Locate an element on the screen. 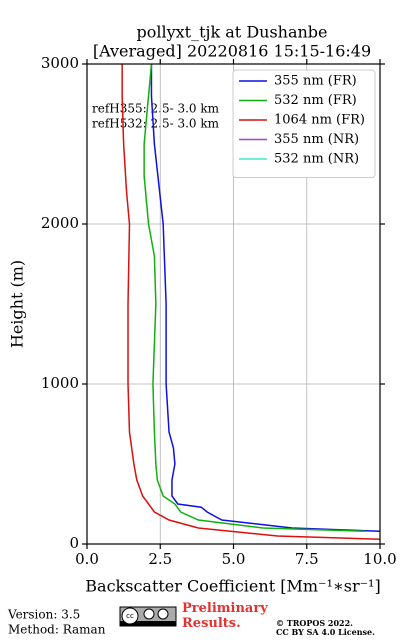 Image resolution: width=400 pixels, height=640 pixels. x-tick-label: 7.5 is located at coordinates (307, 559).